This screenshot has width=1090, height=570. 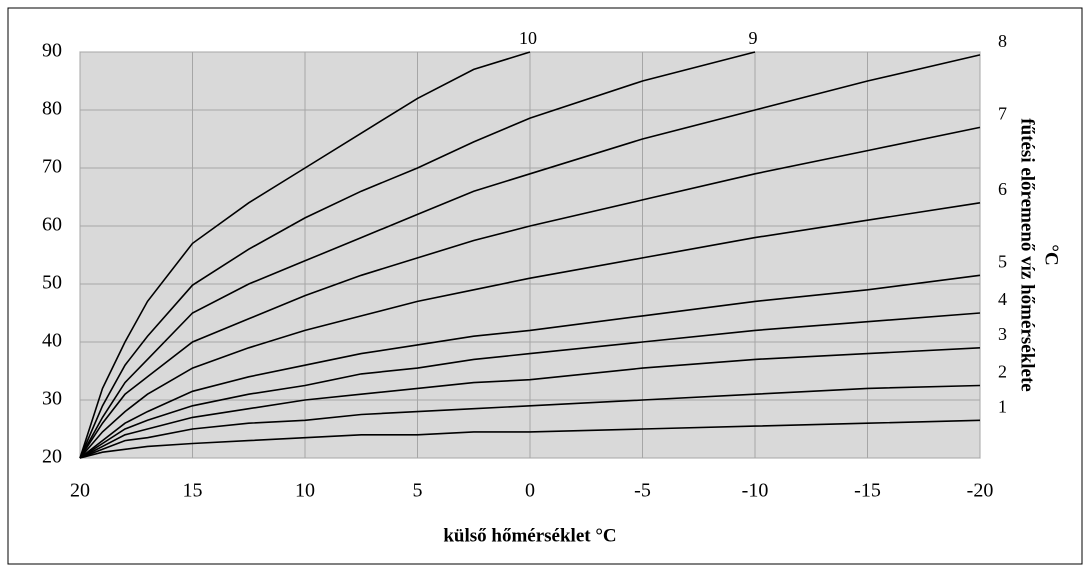 What do you see at coordinates (1002, 114) in the screenshot?
I see `series-label: 7` at bounding box center [1002, 114].